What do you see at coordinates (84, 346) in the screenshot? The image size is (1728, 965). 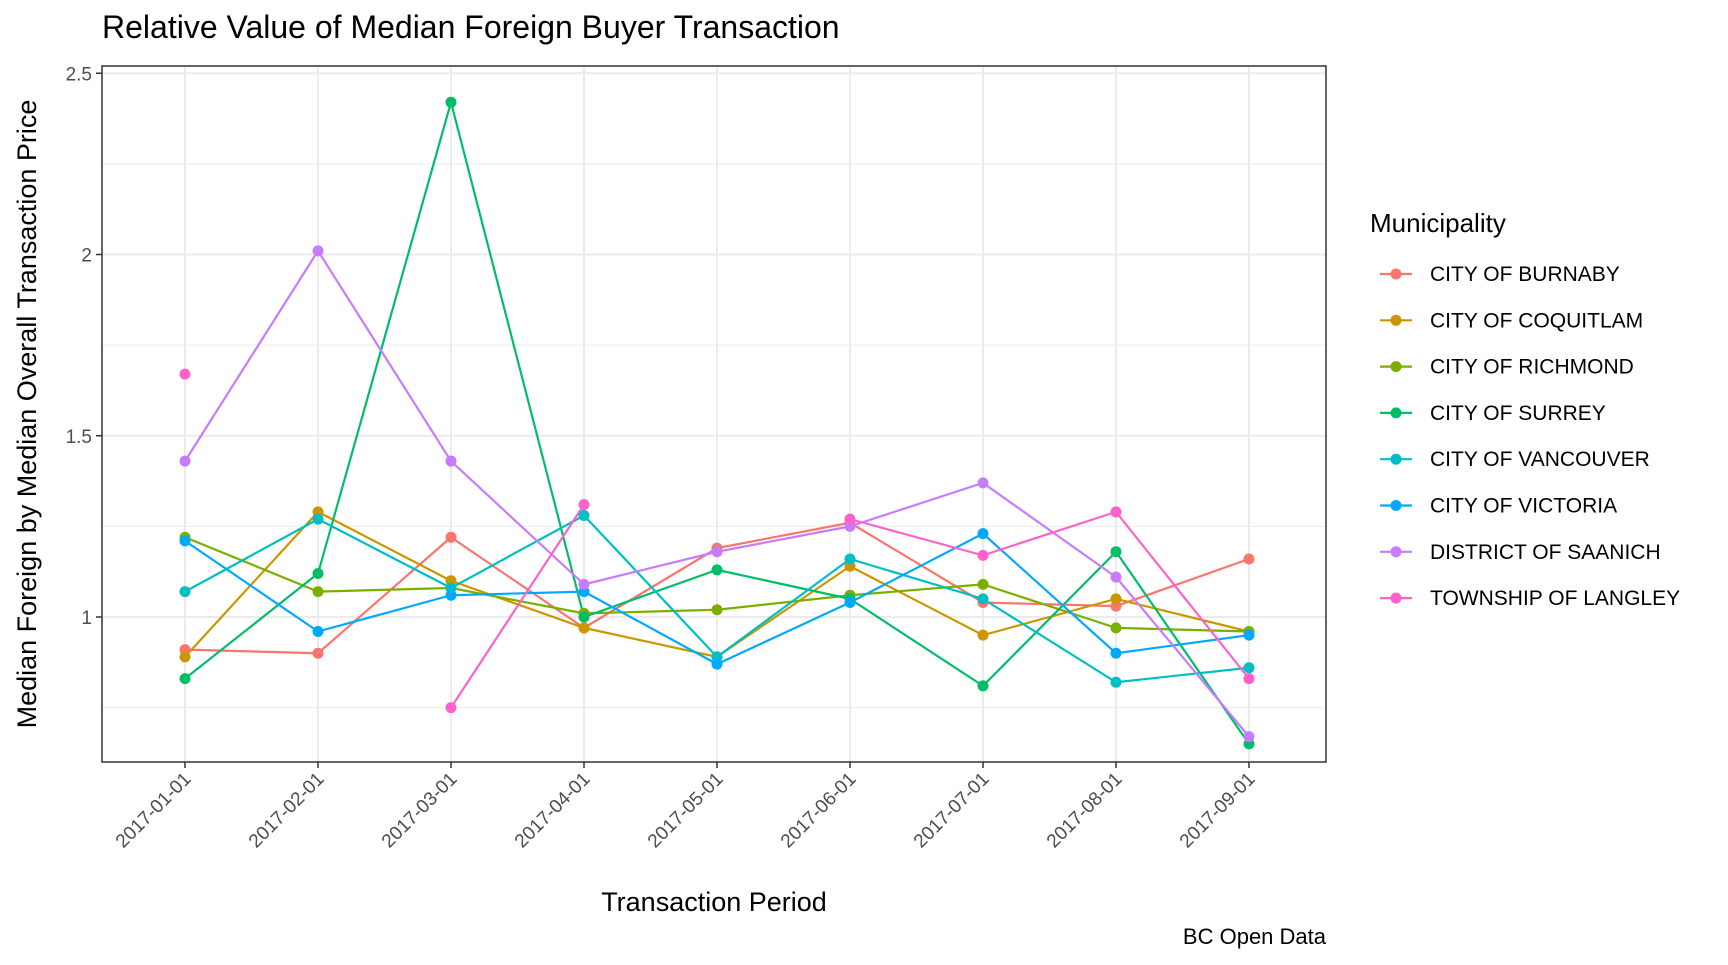 I see `y-axis: 1 1.5 2 2.5` at bounding box center [84, 346].